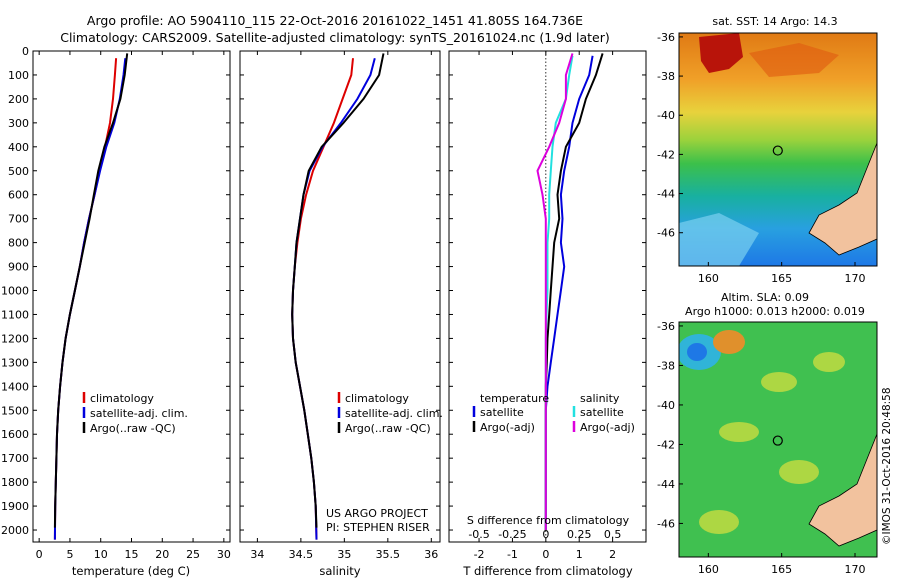 This screenshot has height=580, width=900. I want to click on y-tick-label: 1200, so click(15, 338).